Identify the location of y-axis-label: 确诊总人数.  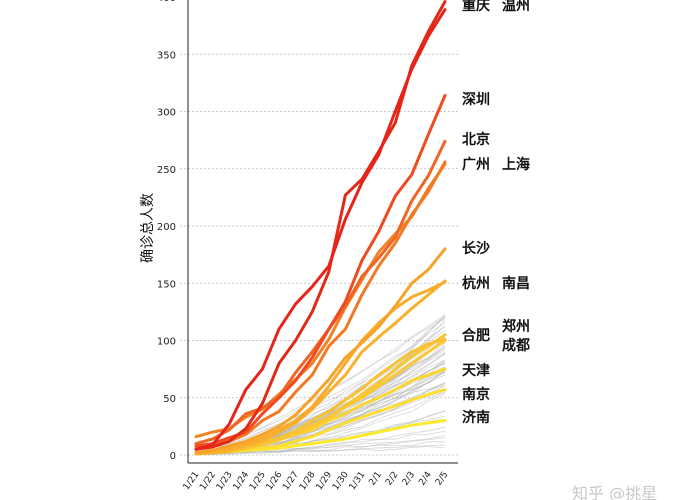
(148, 228).